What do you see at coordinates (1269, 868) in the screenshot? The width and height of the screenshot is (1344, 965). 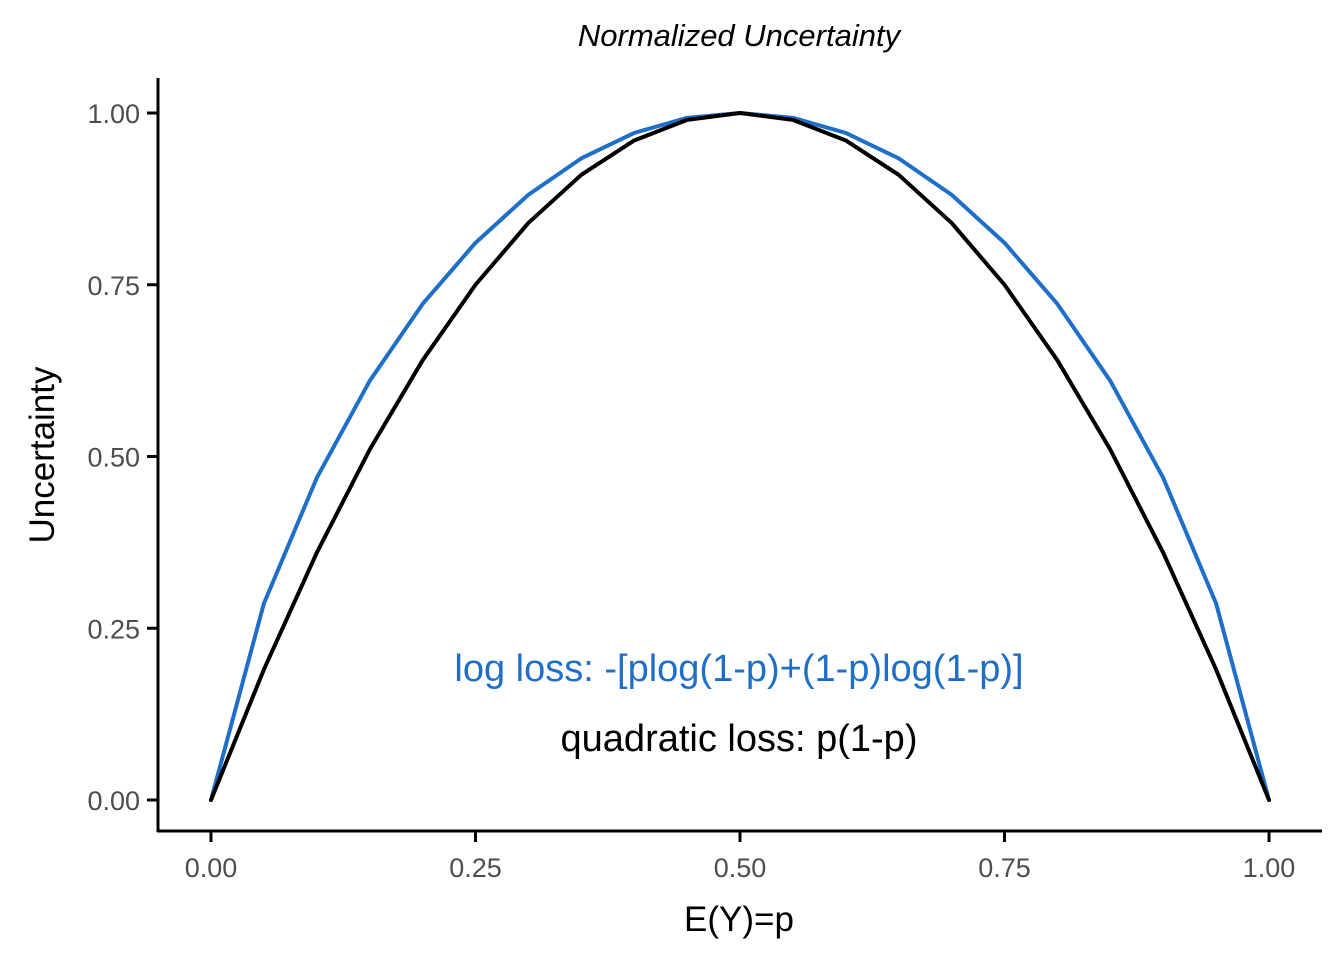 I see `x-tick-label: 1.00` at bounding box center [1269, 868].